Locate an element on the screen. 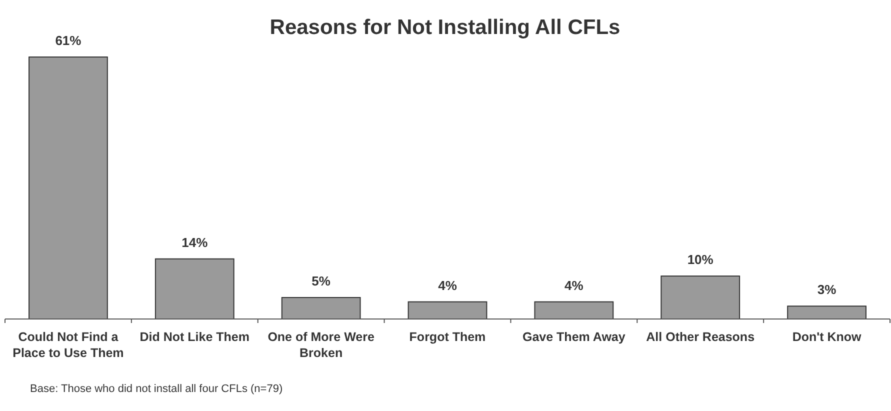 This screenshot has width=891, height=411. data-label: 14% is located at coordinates (195, 242).